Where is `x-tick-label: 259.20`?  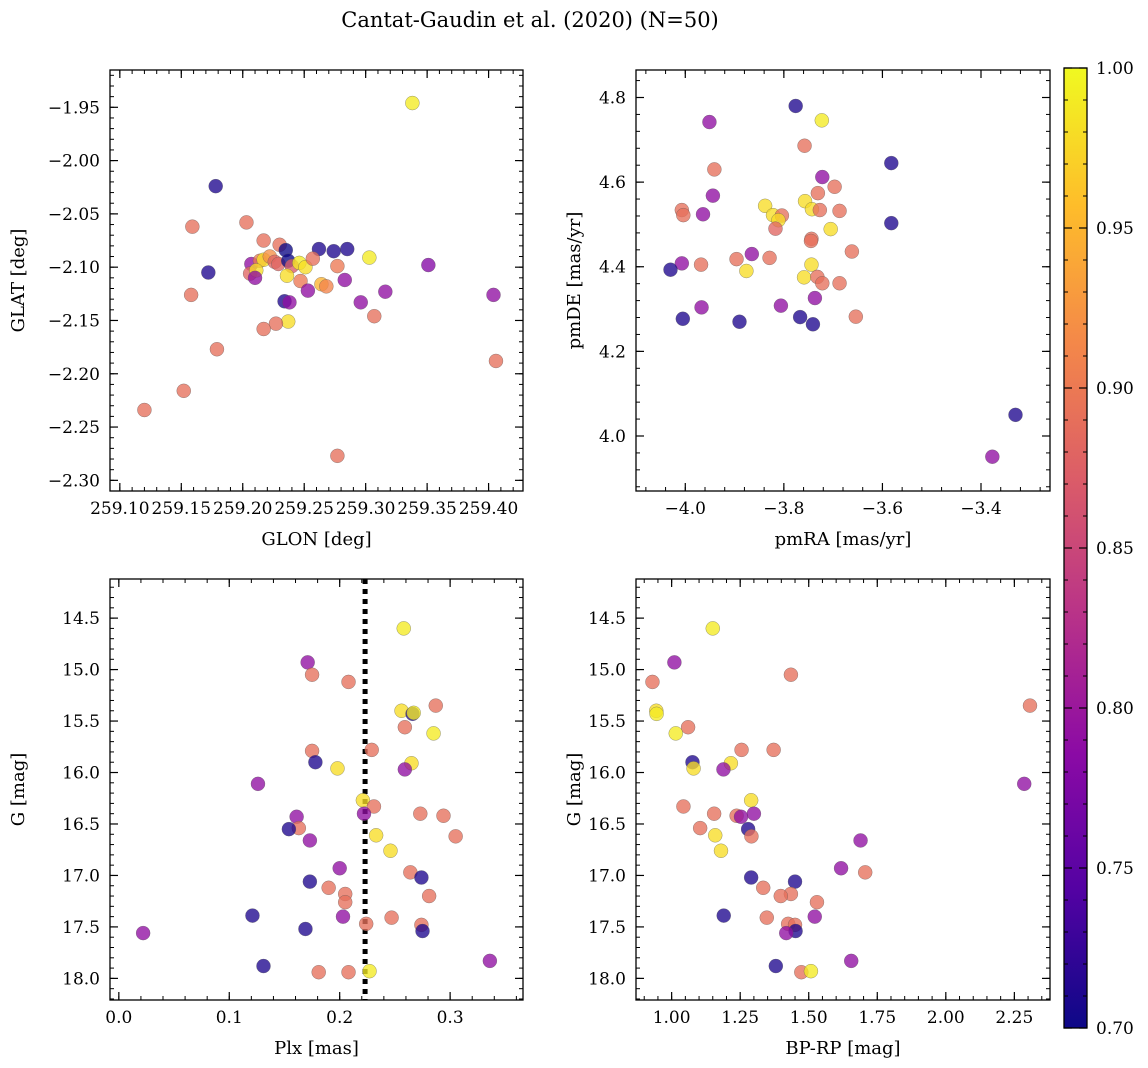
x-tick-label: 259.20 is located at coordinates (242, 509).